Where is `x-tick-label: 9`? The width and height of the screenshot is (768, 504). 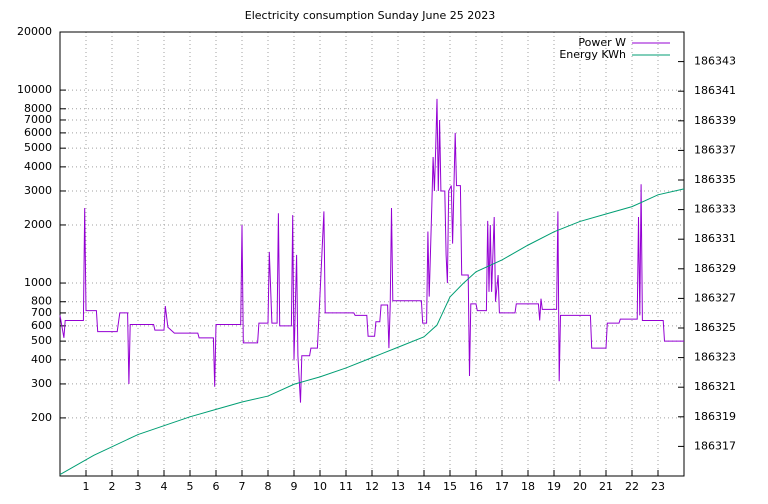 x-tick-label: 9 is located at coordinates (294, 486).